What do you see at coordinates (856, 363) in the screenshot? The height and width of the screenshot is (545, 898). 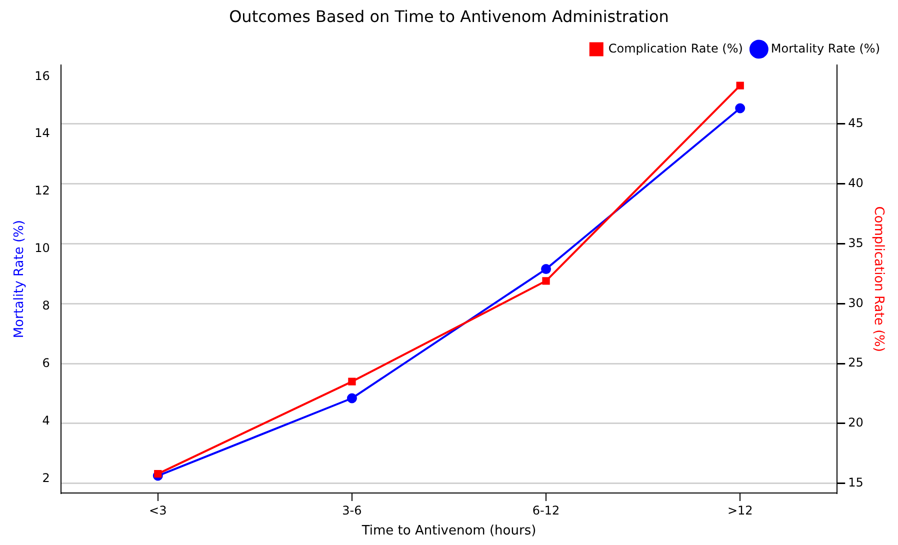 I see `y2-tick-label: 25` at bounding box center [856, 363].